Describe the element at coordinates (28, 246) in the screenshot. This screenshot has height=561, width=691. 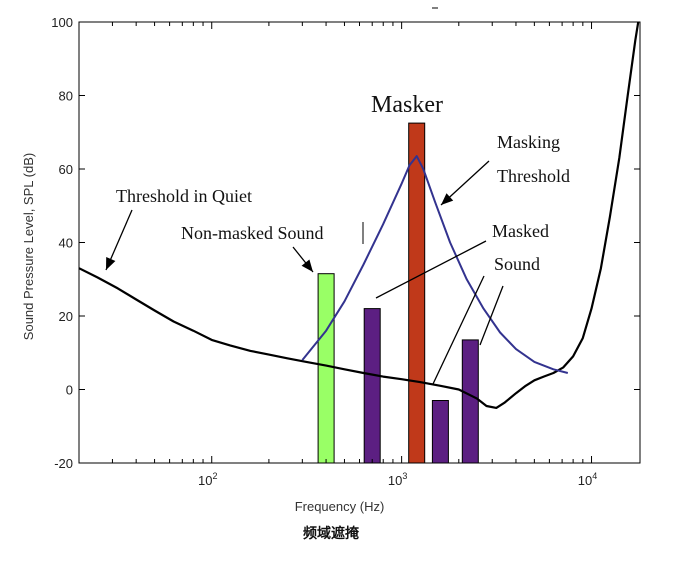
I see `y-axis-label: Sound Pressure Level, SPL (dB)` at that location.